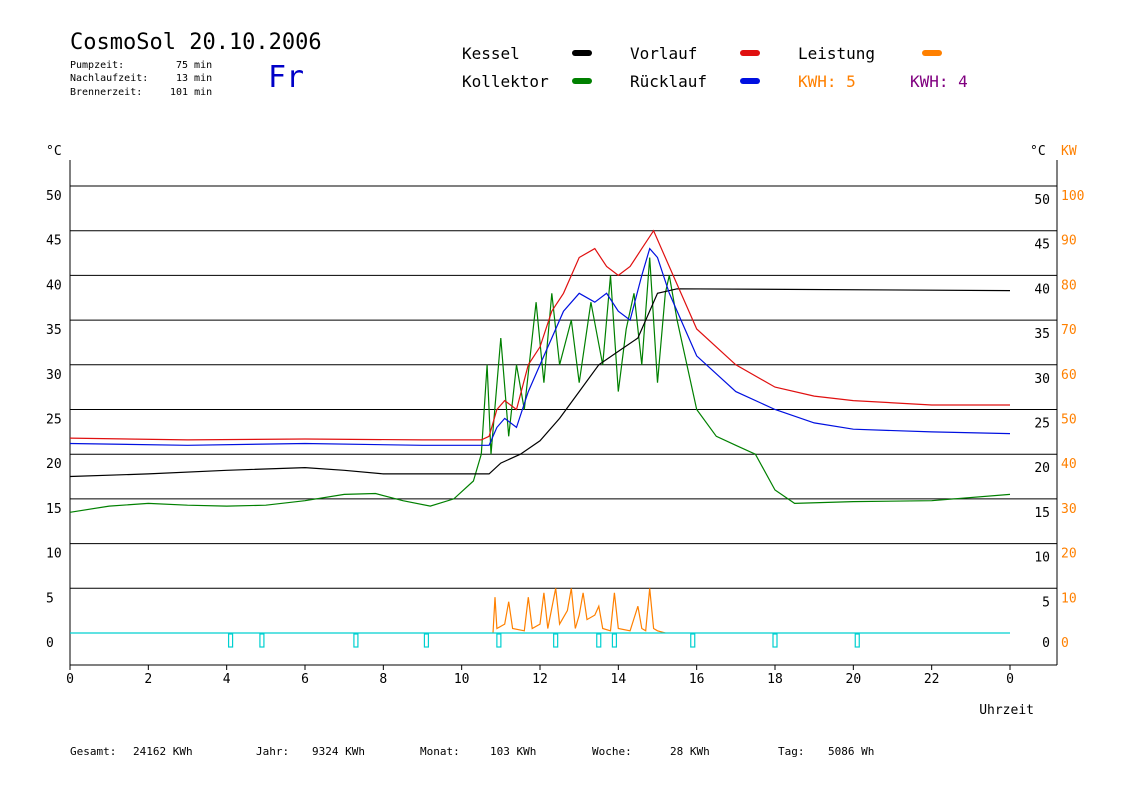 This screenshot has height=812, width=1148. I want to click on footer-woche-label: Woche:, so click(612, 751).